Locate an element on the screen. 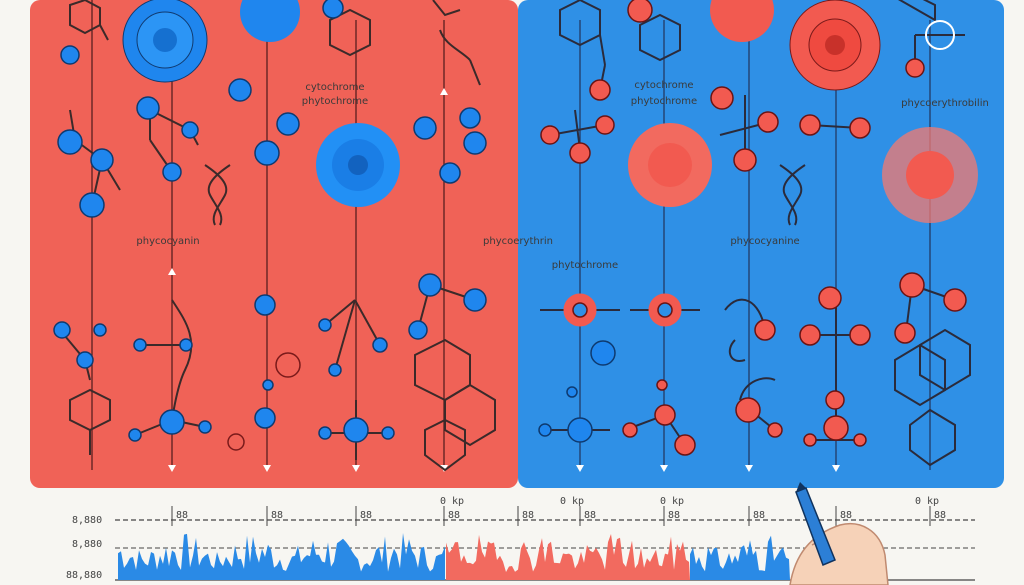  marker-labels: 0 kp 0 kp 0 kp 0 kp is located at coordinates (689, 501).